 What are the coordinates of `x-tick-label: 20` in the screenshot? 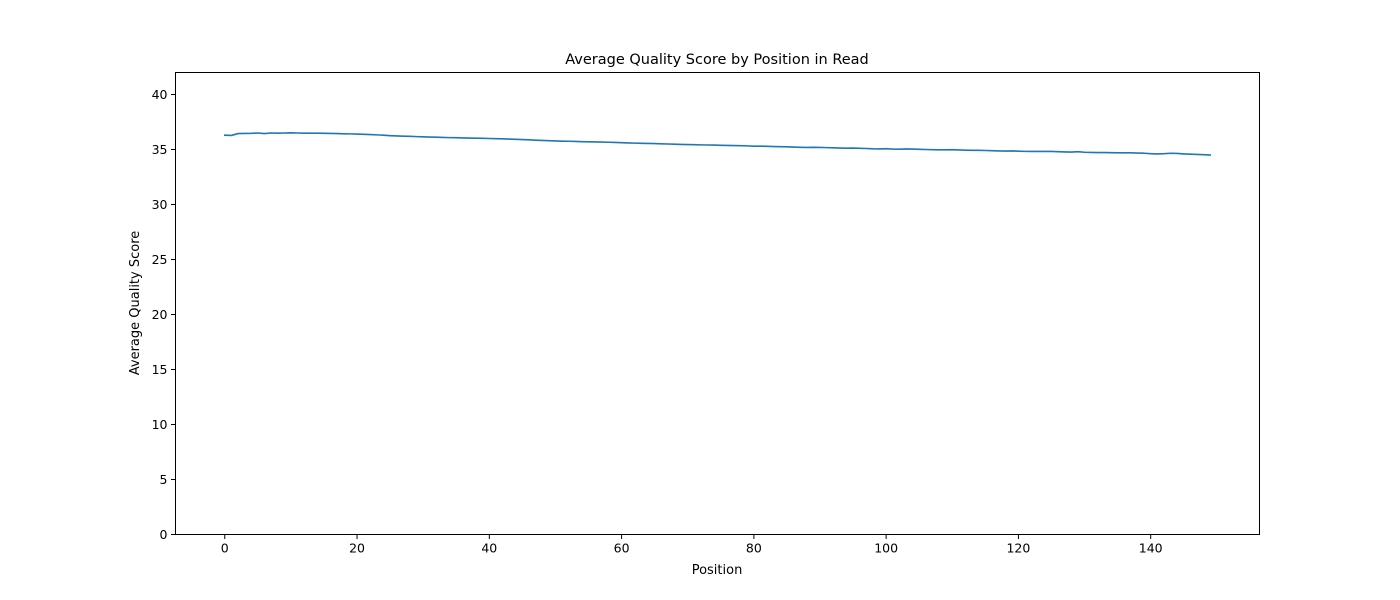 It's located at (357, 548).